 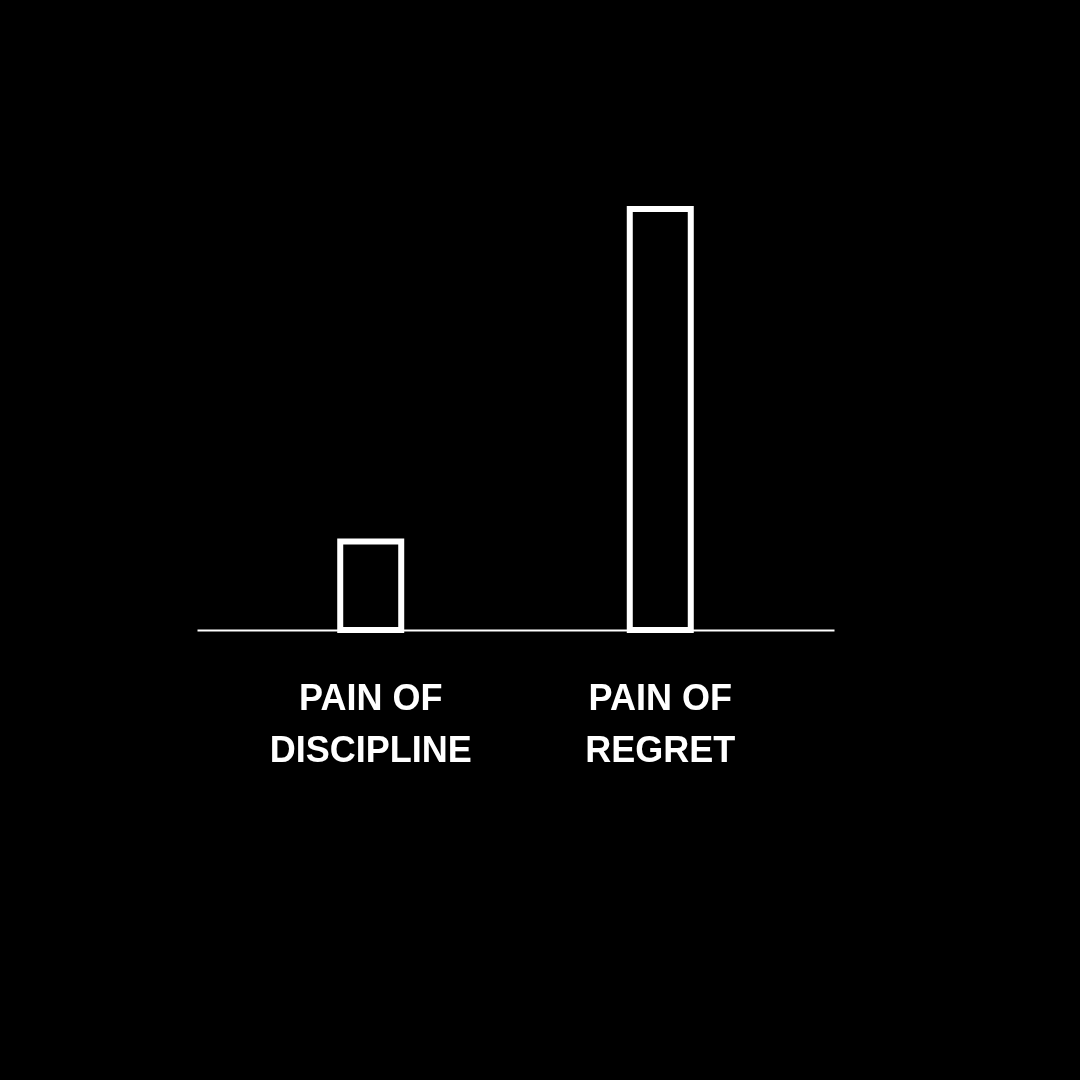 I want to click on x-tick-label: PAIN OF DISCIPLINE, so click(x=370, y=723).